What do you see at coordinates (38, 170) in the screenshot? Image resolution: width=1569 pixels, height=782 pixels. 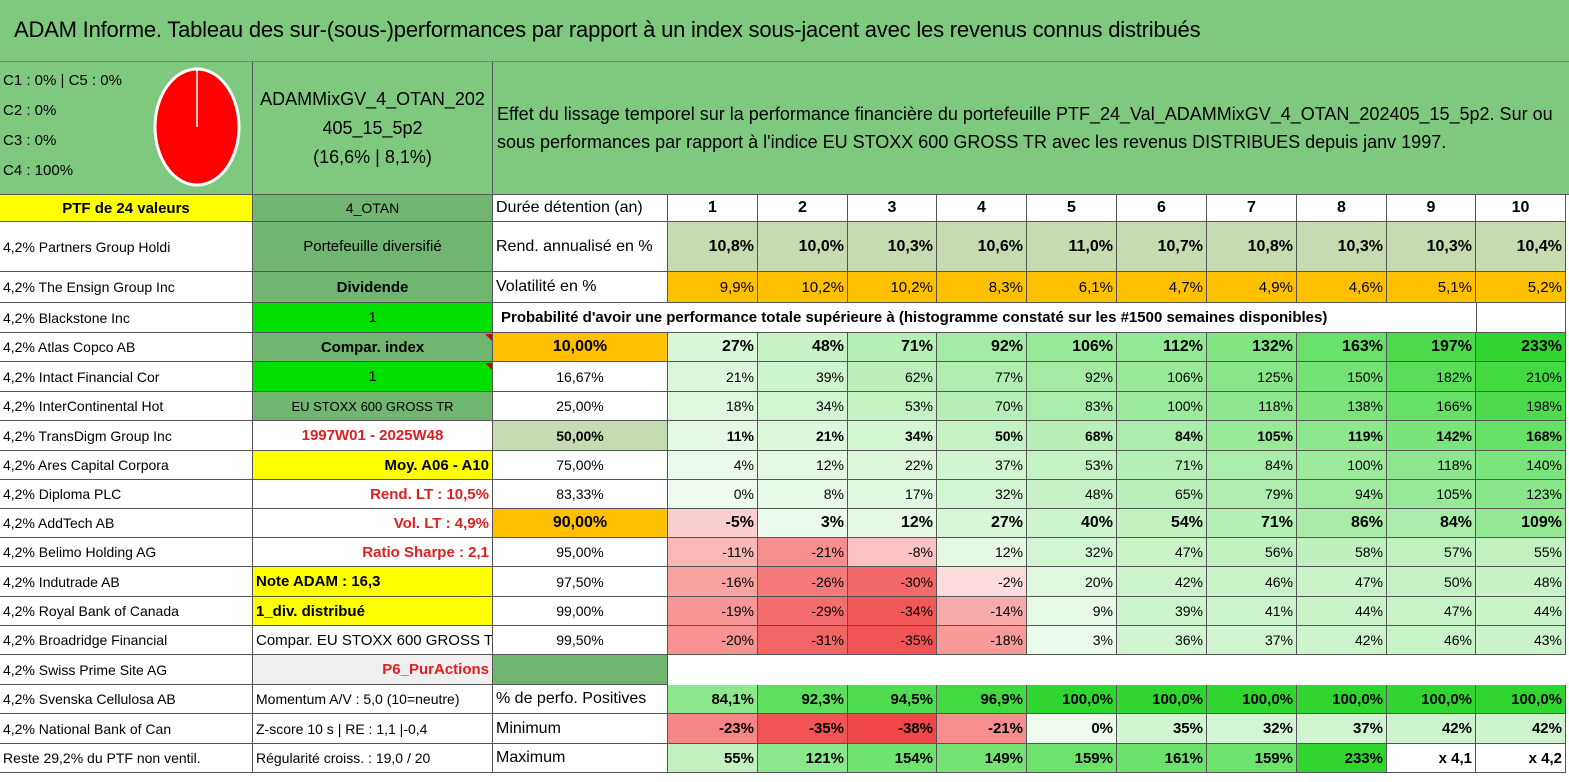 I see `allocation-line: C4 : 100%` at bounding box center [38, 170].